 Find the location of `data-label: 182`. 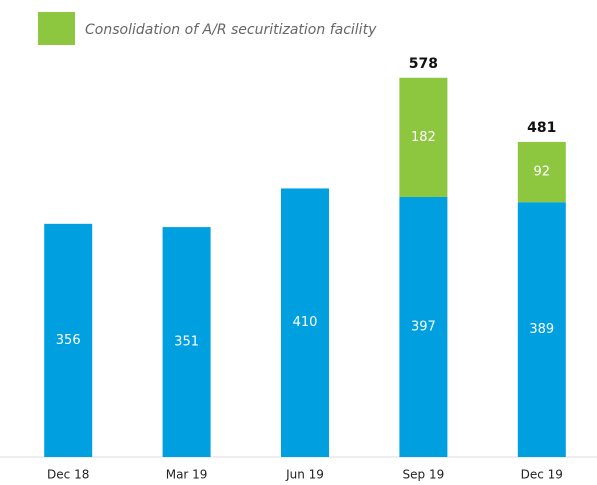

data-label: 182 is located at coordinates (423, 137).